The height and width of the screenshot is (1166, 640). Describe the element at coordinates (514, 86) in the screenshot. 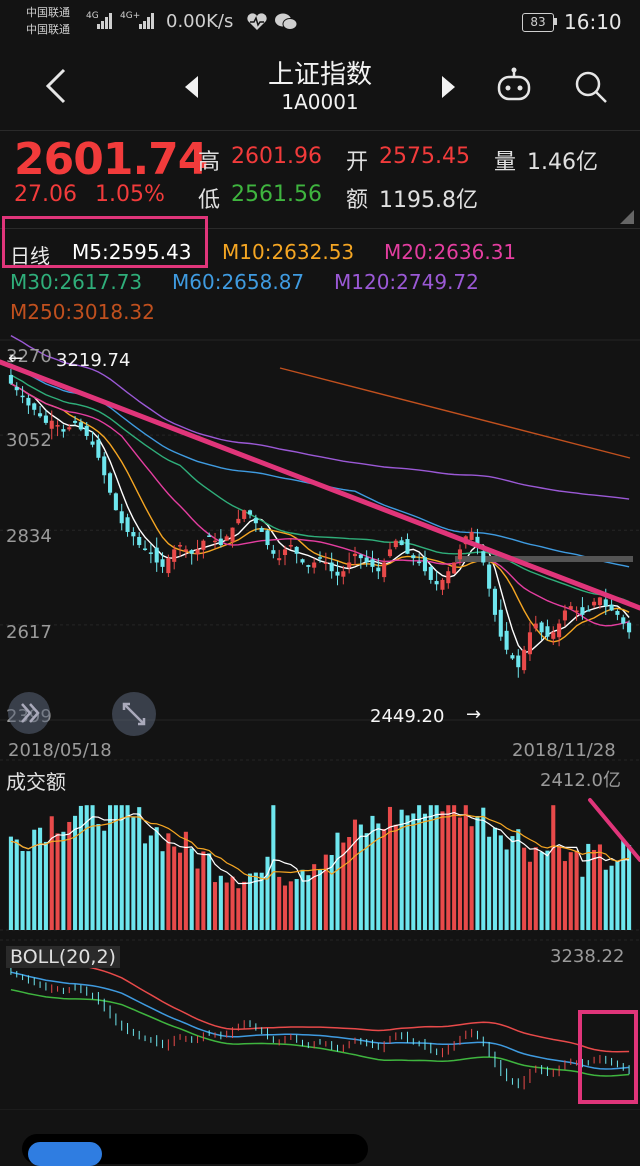

I see `robot-assistant-icon` at that location.